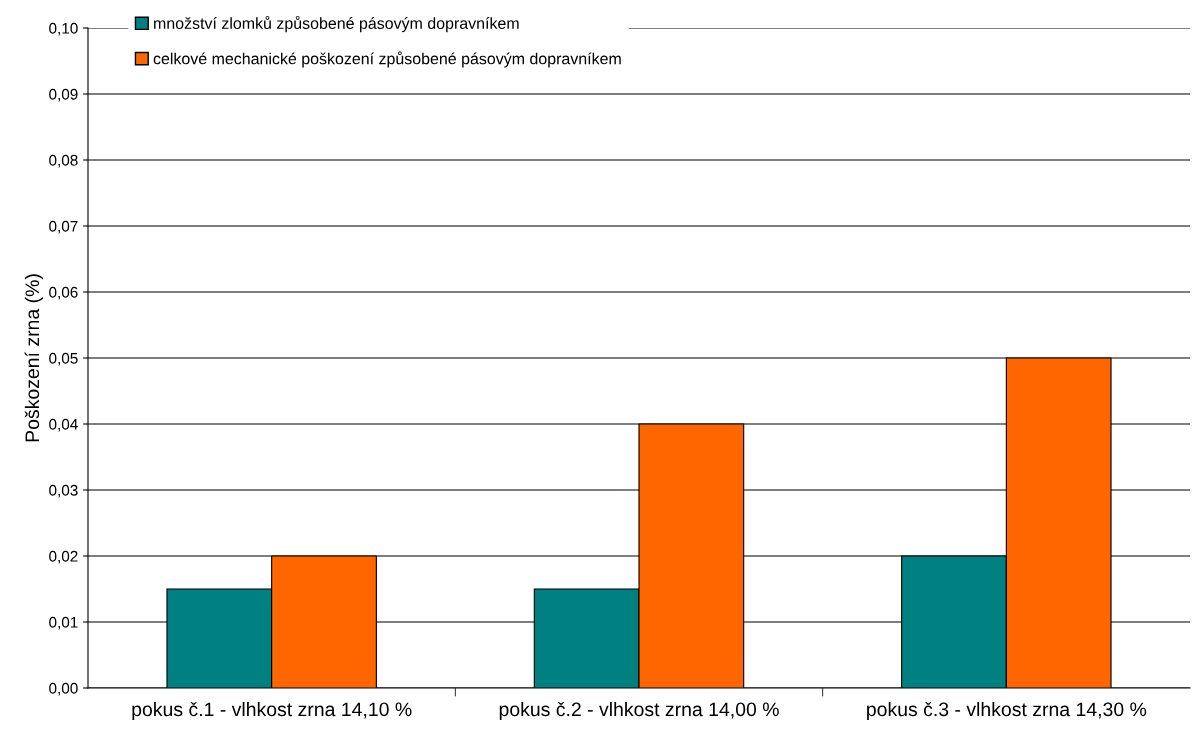 This screenshot has height=735, width=1192. What do you see at coordinates (63, 29) in the screenshot?
I see `y-tick-label: 0,10` at bounding box center [63, 29].